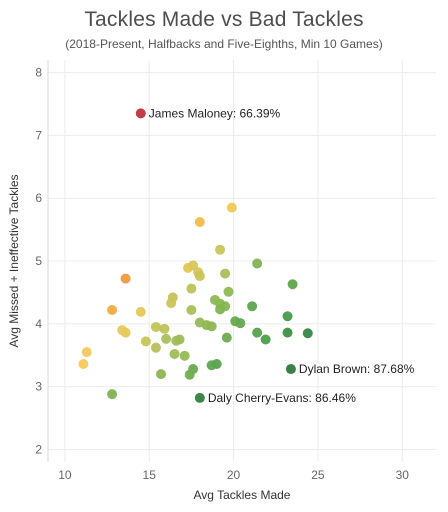  Describe the element at coordinates (14, 260) in the screenshot. I see `y-axis-label: Avg Missed + Ineffective Tackles` at that location.